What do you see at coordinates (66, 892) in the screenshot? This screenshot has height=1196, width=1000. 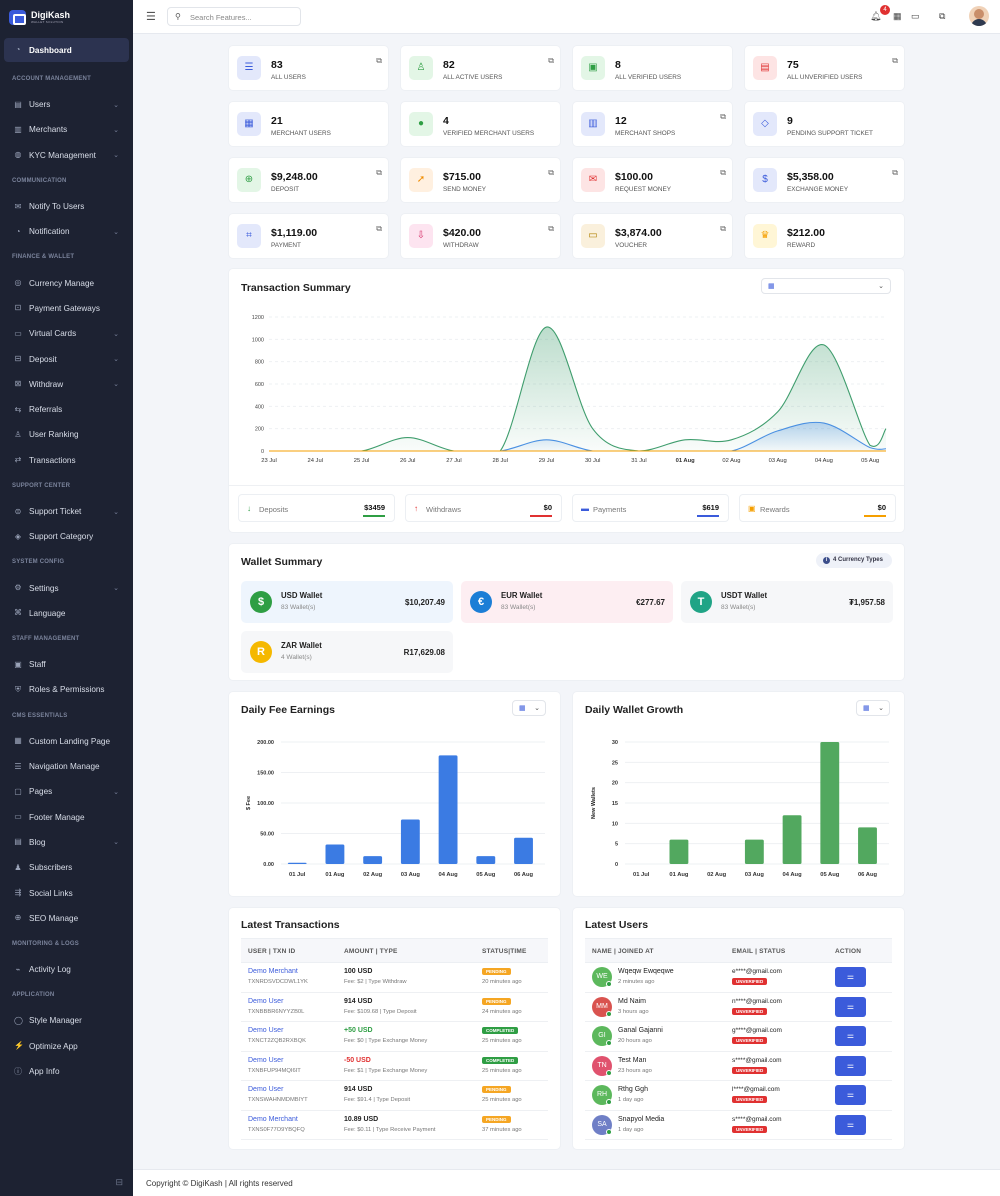 I see `sidebar-item-social-links: ⇶ Social Links` at bounding box center [66, 892].